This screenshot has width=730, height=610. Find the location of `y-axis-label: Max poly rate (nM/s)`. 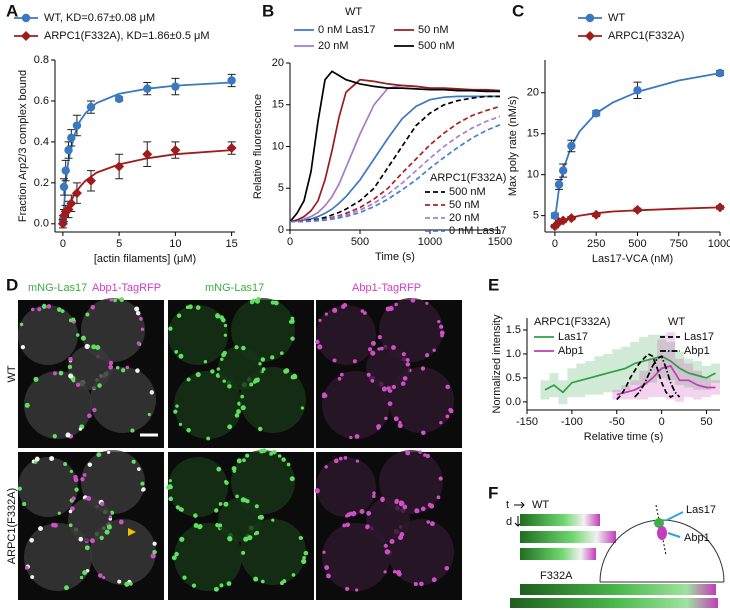

y-axis-label: Max poly rate (nM/s) is located at coordinates (513, 146).